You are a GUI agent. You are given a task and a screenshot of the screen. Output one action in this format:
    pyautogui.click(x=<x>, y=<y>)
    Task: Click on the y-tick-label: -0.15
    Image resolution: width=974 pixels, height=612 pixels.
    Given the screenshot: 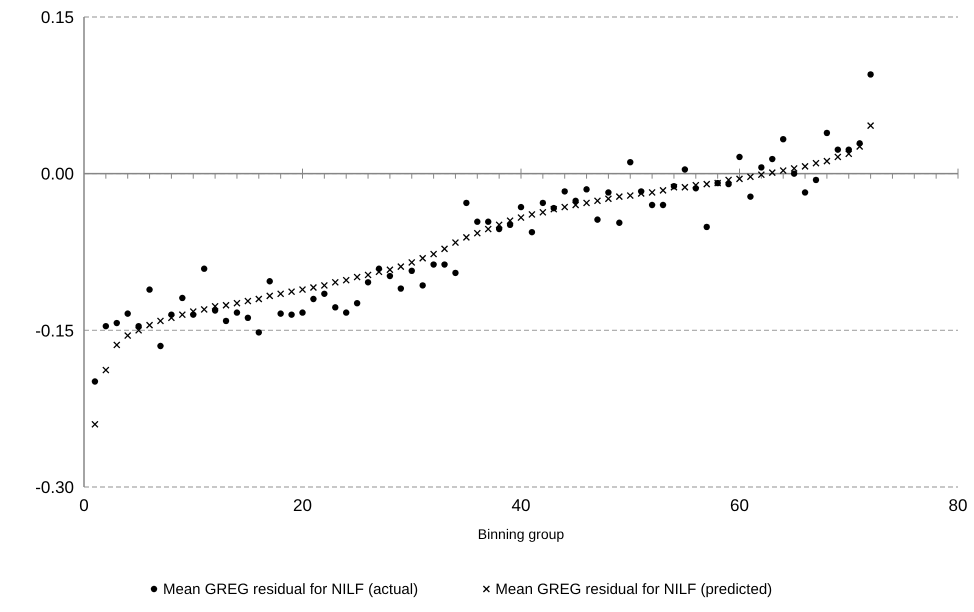 What is the action you would take?
    pyautogui.click(x=54, y=330)
    